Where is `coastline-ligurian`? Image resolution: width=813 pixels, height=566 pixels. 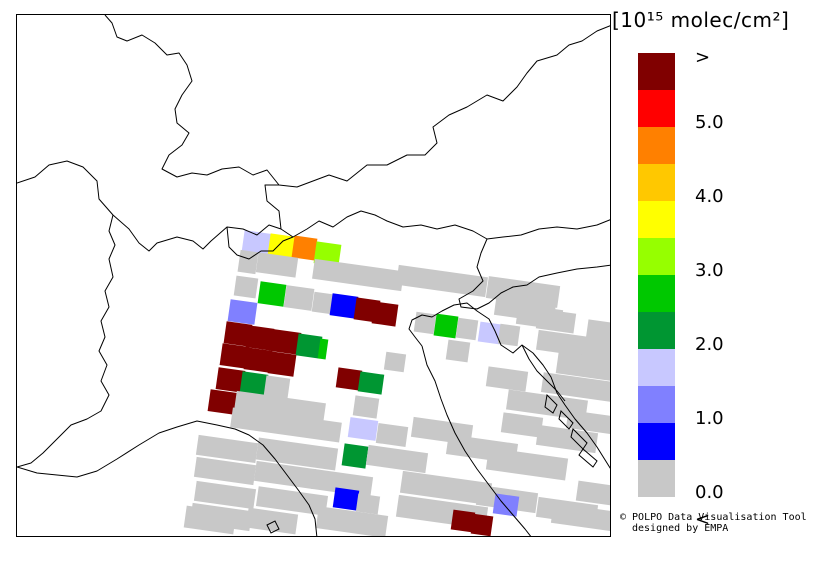
coastline-ligurian is located at coordinates (167, 478).